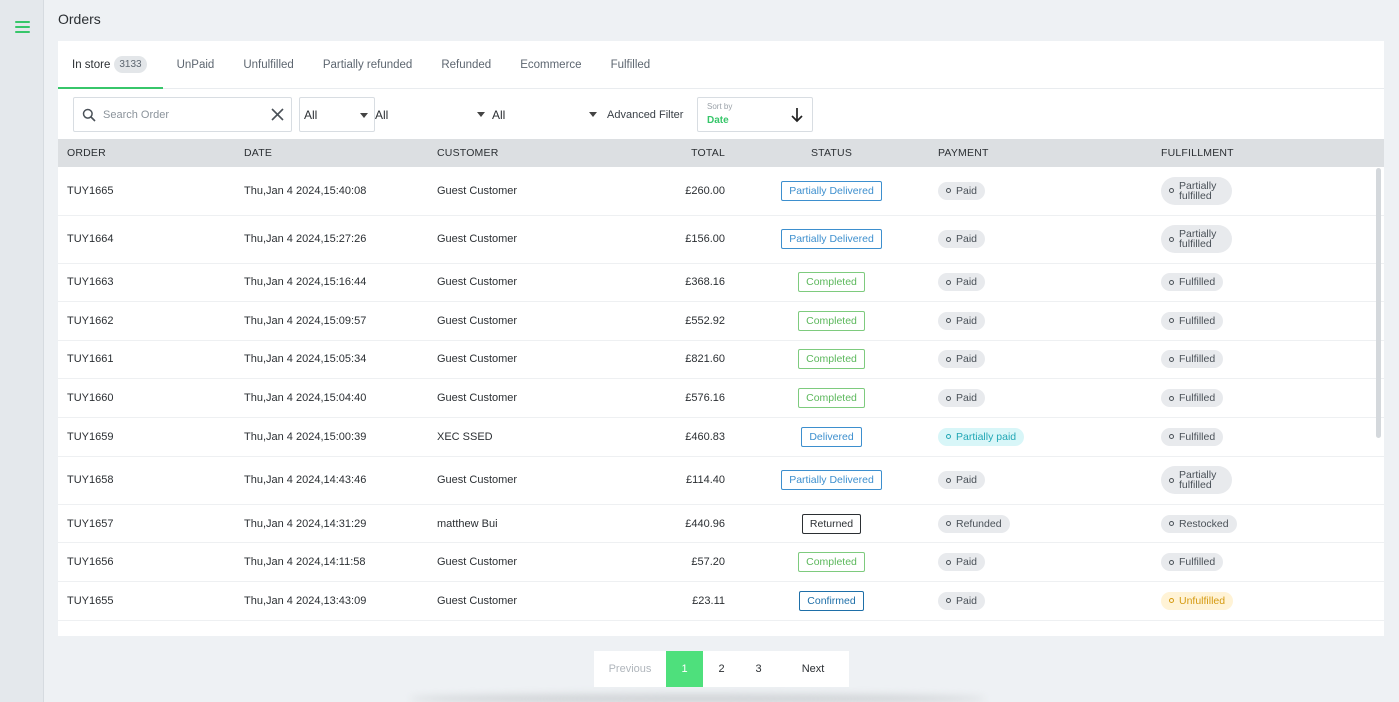  Describe the element at coordinates (653, 360) in the screenshot. I see `total-cell: £821.60` at that location.